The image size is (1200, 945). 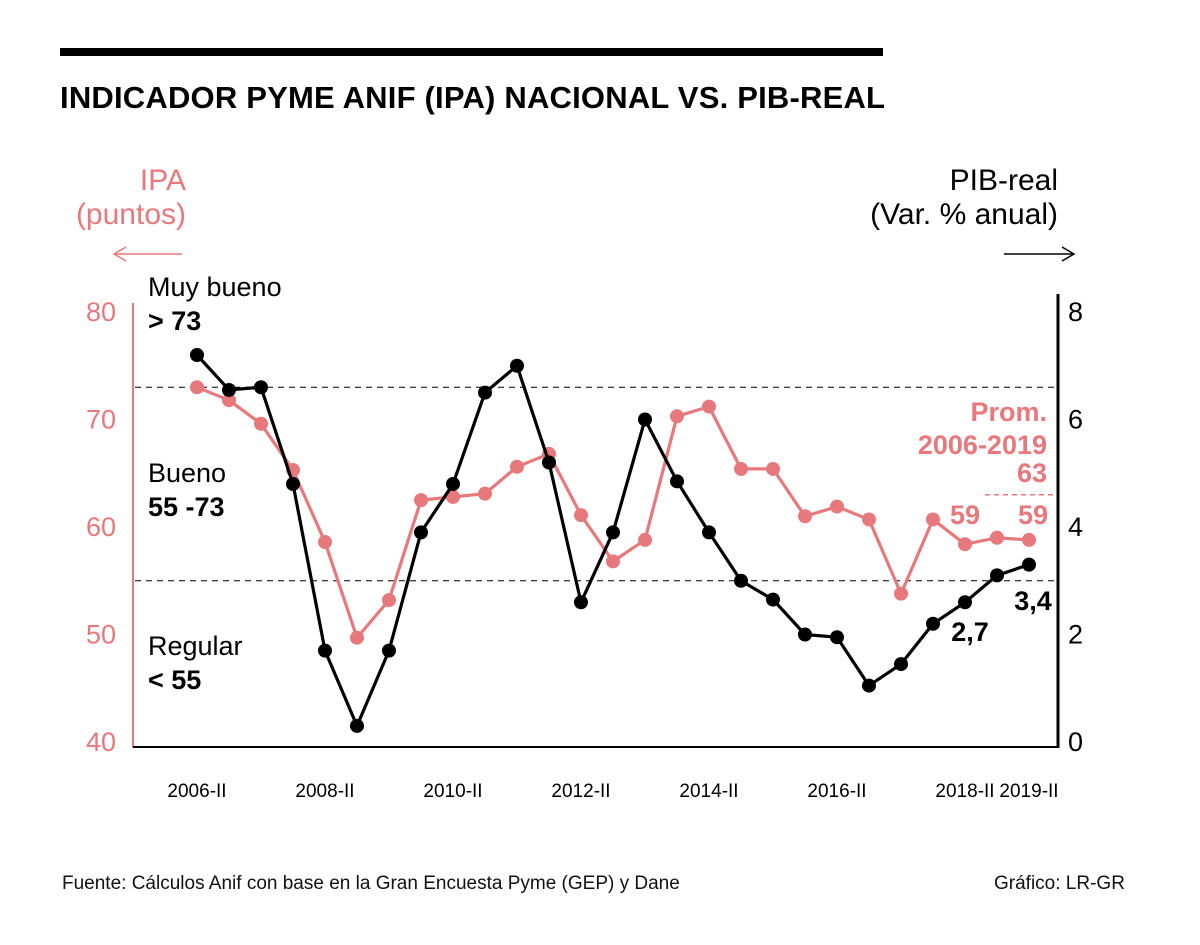 What do you see at coordinates (196, 791) in the screenshot?
I see `x-tick-label: 2006-II` at bounding box center [196, 791].